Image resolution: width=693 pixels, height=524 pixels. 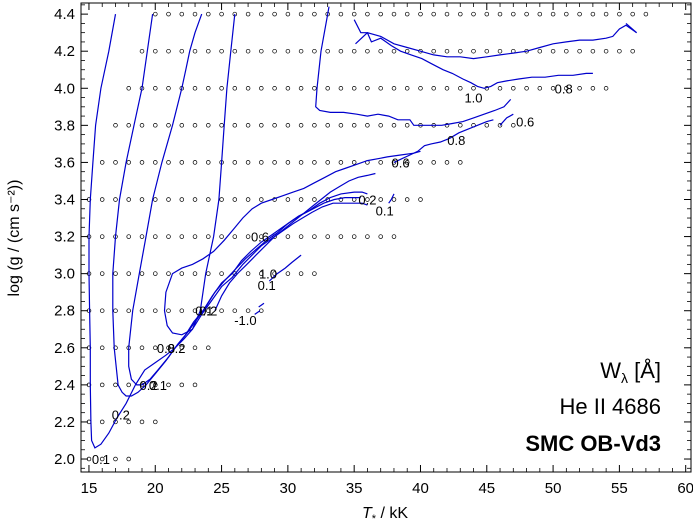 I want to click on x-axis-symbol: T, so click(x=367, y=513).